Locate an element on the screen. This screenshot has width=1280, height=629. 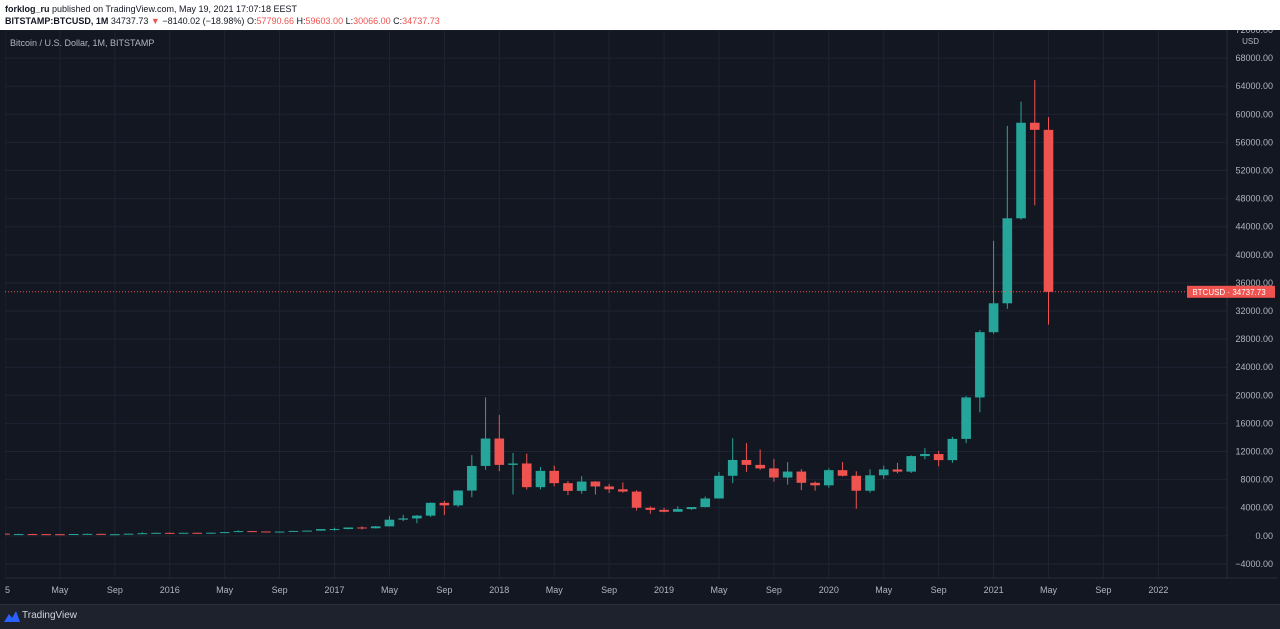
x-tick-label: 2019 is located at coordinates (664, 590).